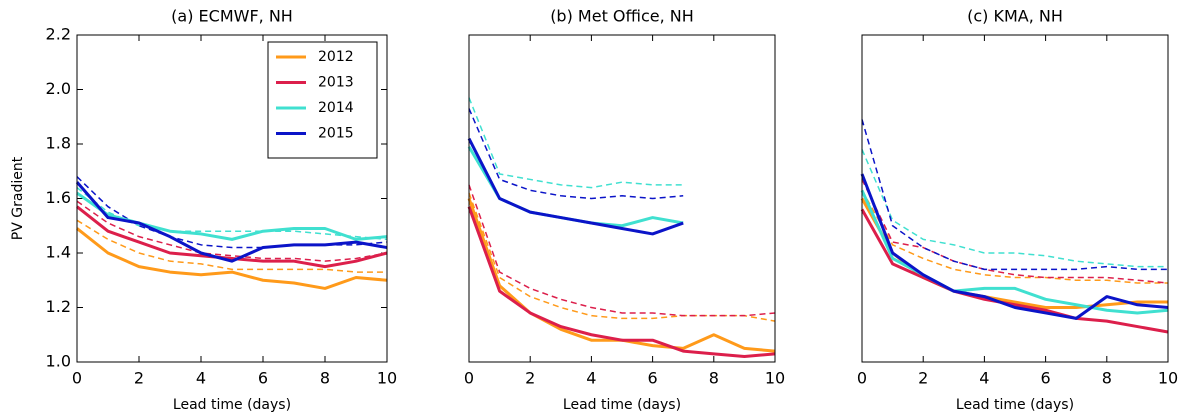 Image resolution: width=1187 pixels, height=416 pixels. Describe the element at coordinates (58, 361) in the screenshot. I see `y-tick-label: 1.0` at that location.